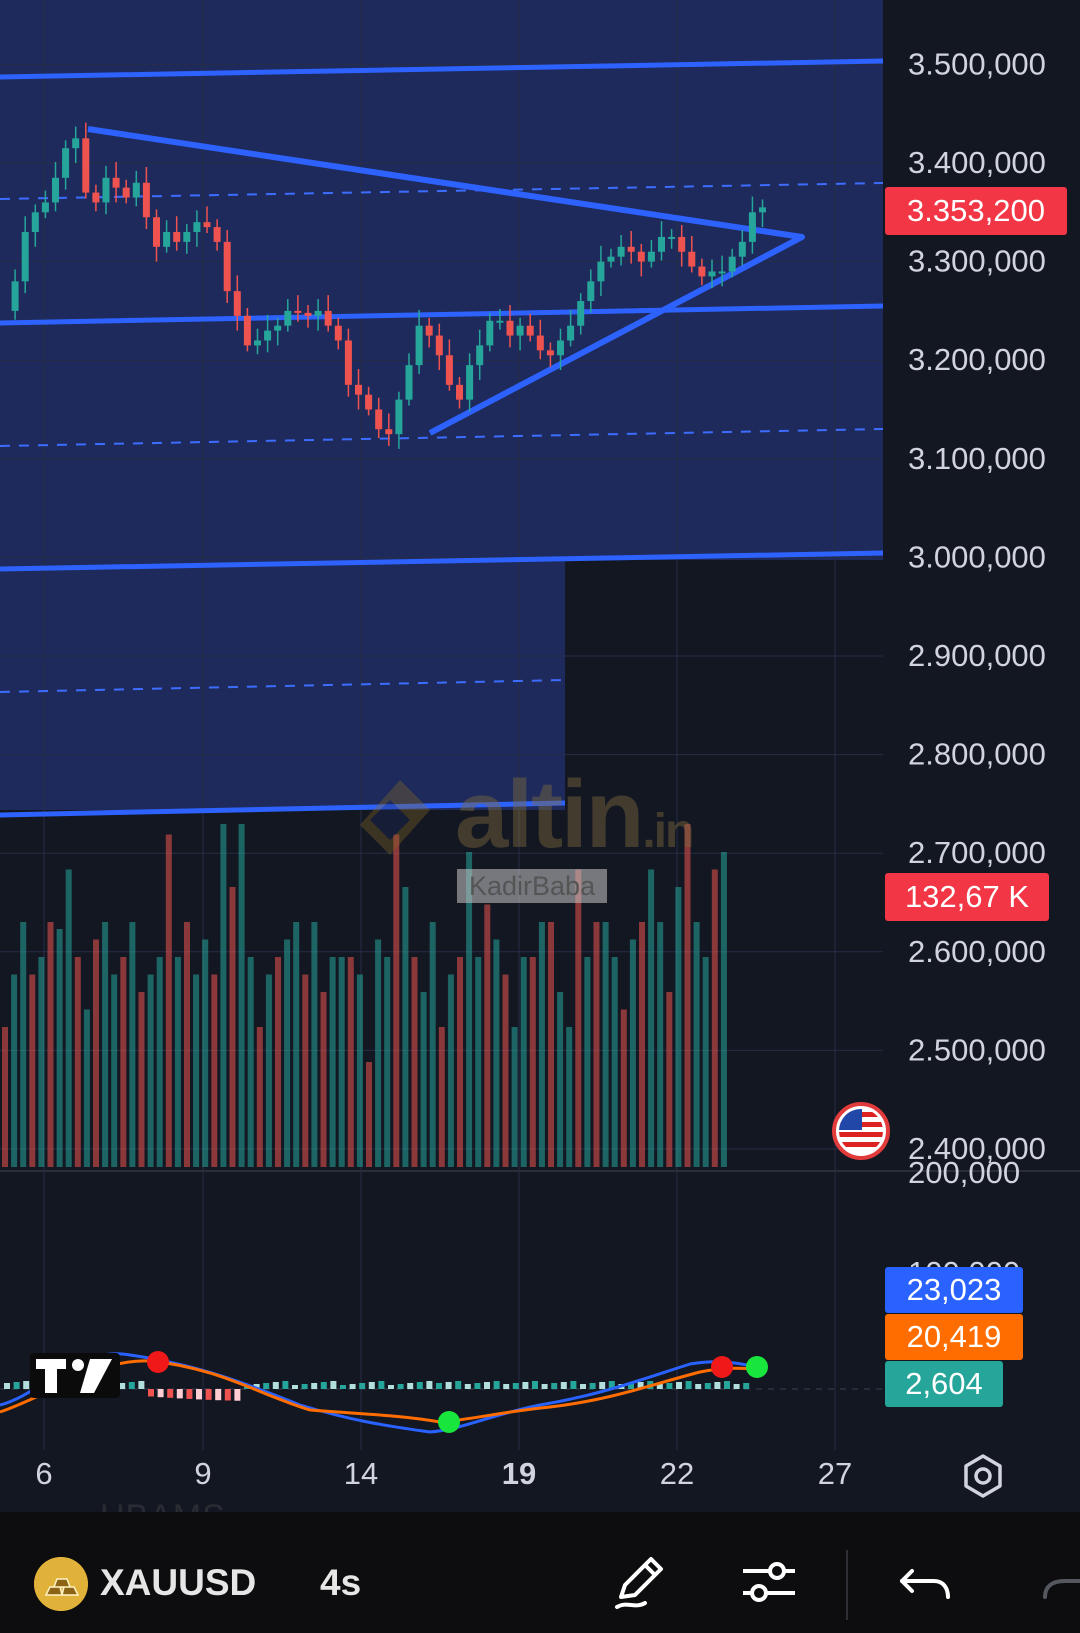 This screenshot has height=1633, width=1080. I want to click on symbol-button: XAUUSD, so click(178, 1582).